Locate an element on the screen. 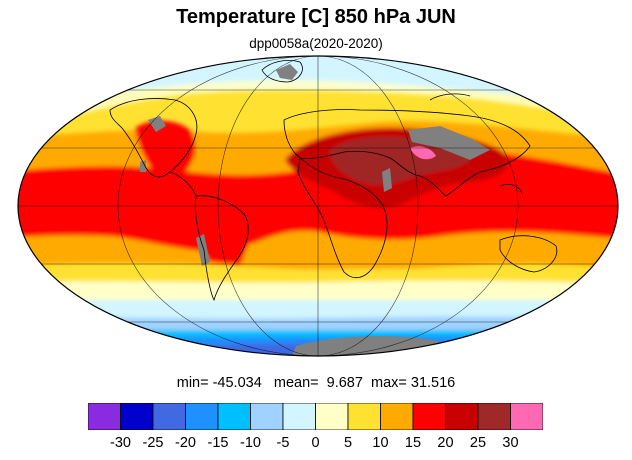 The height and width of the screenshot is (460, 632). colorbar is located at coordinates (315, 416).